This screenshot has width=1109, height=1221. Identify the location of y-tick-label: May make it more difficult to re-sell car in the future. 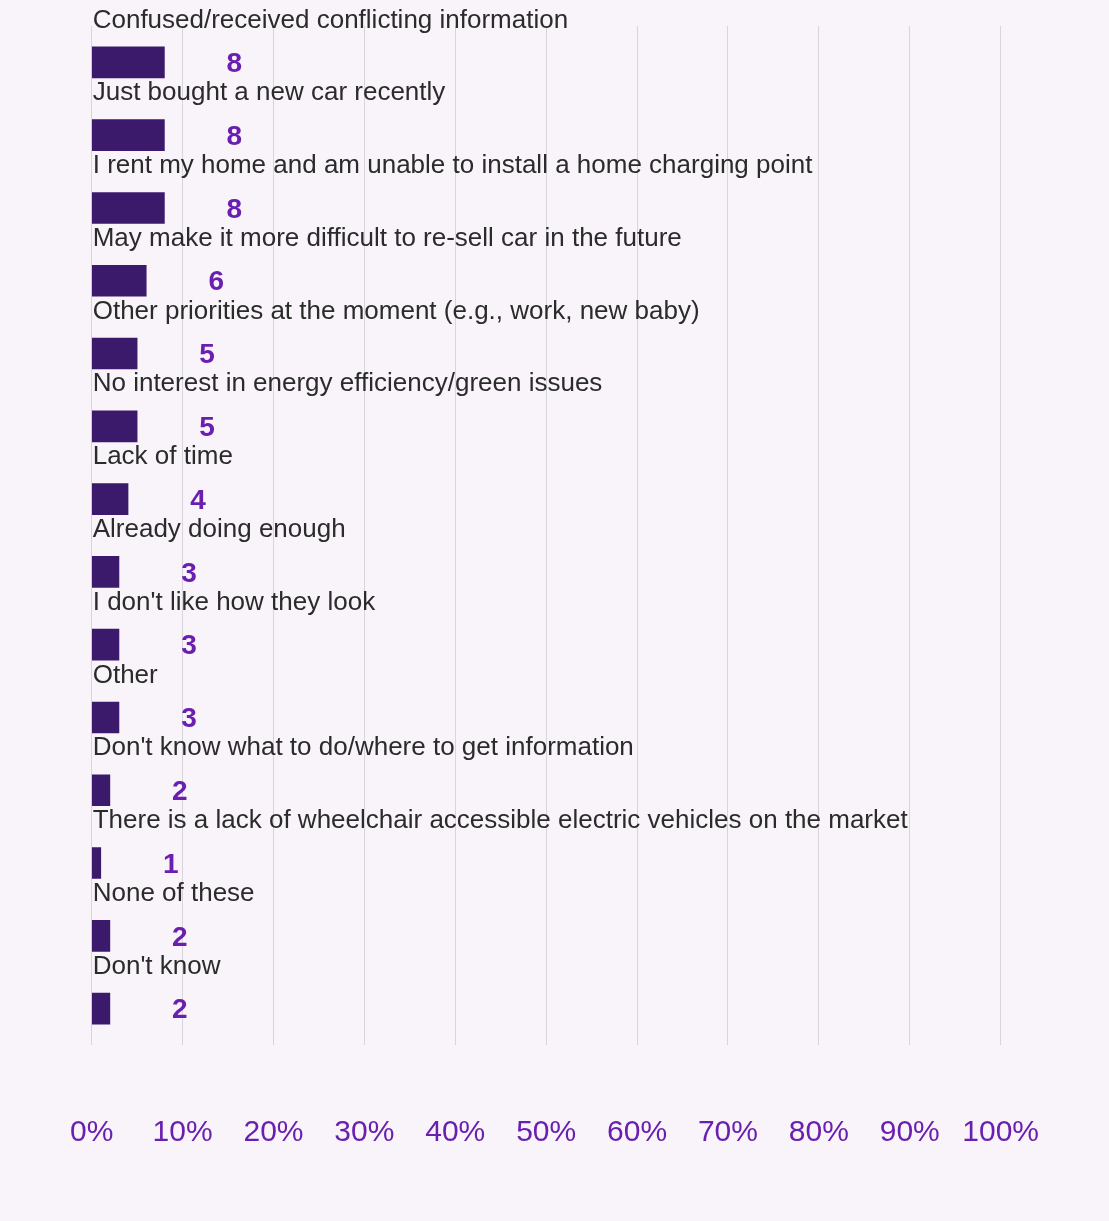
(387, 236).